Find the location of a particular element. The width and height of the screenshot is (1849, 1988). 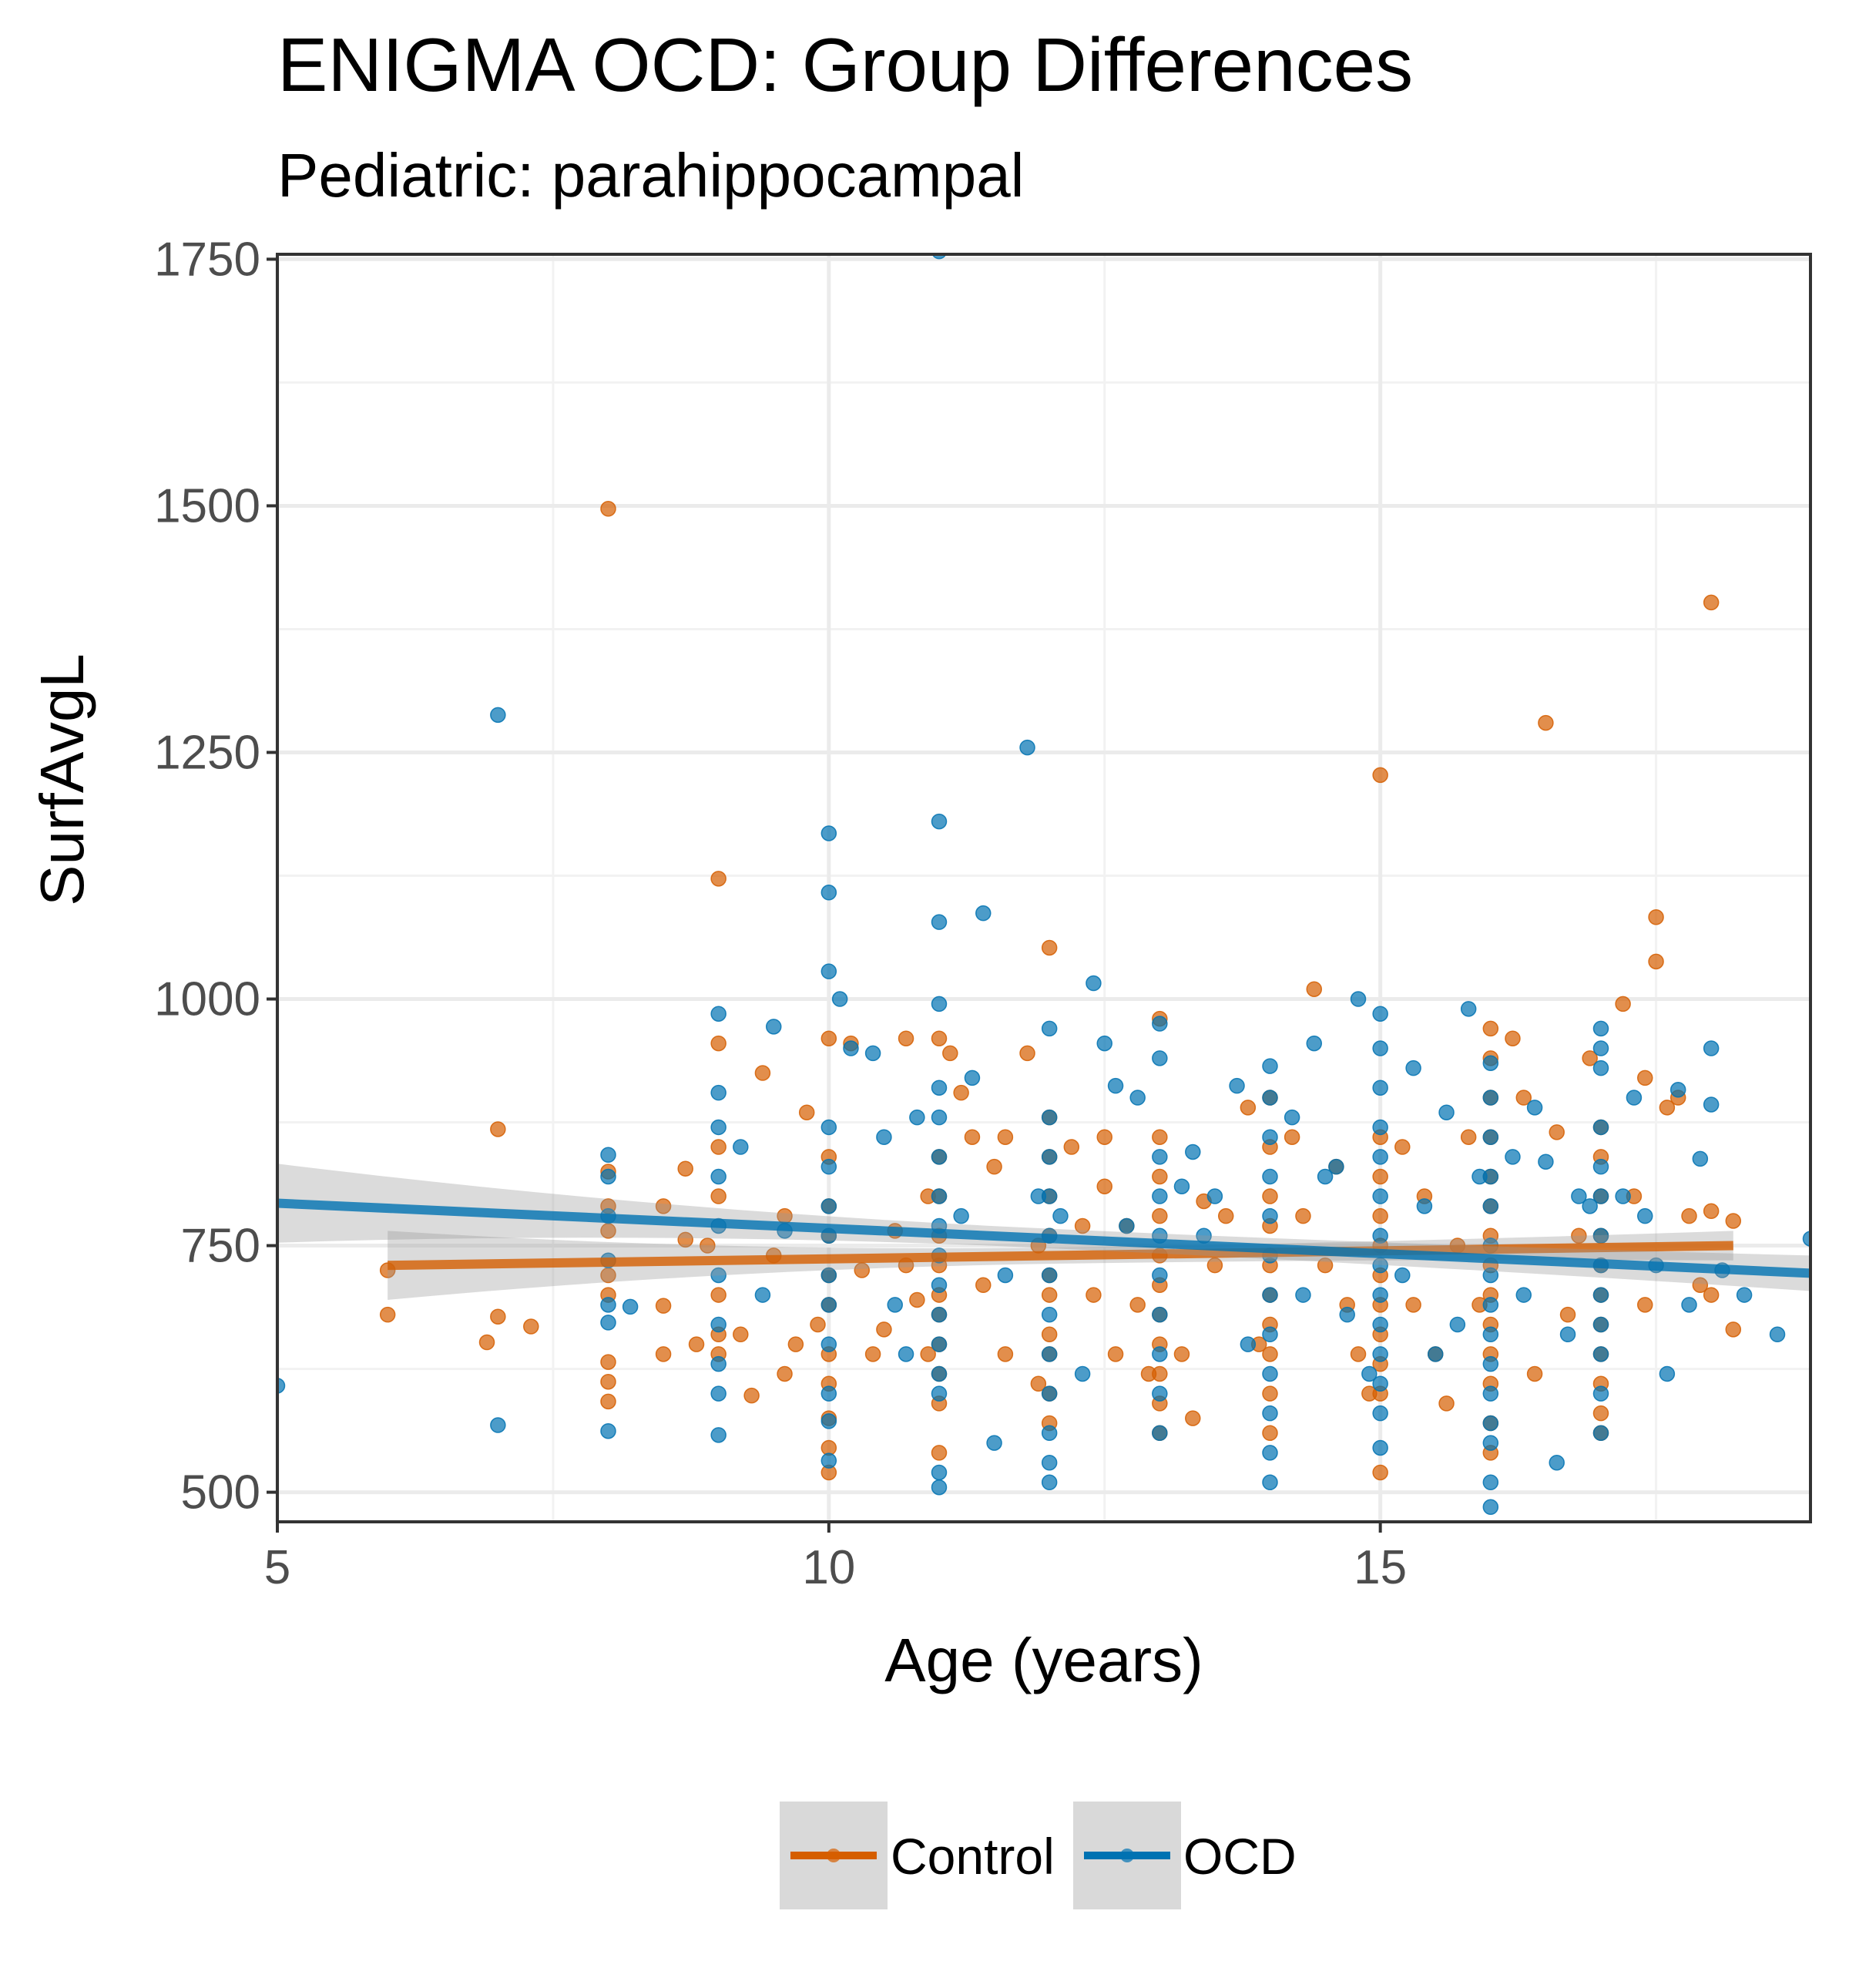

trend-lines is located at coordinates (1043, 1232).